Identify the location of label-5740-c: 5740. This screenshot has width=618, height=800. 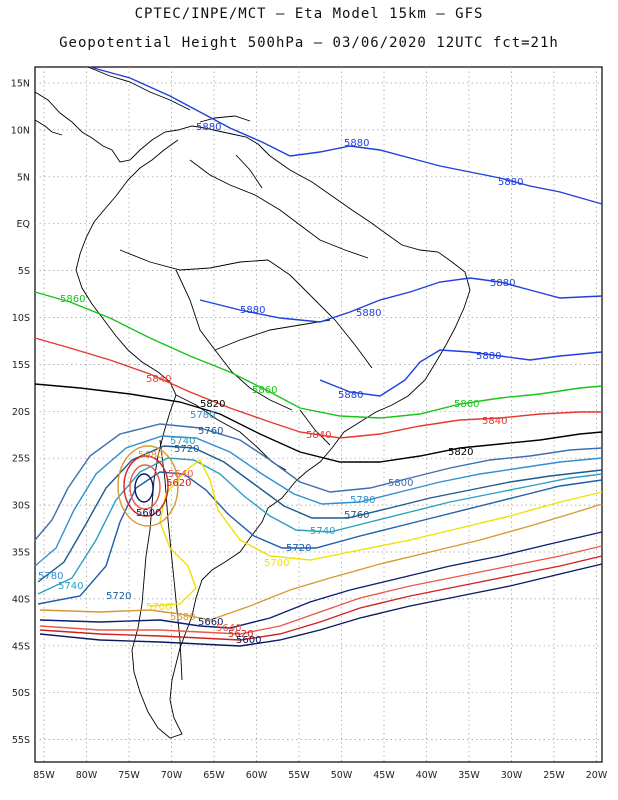
(70, 586).